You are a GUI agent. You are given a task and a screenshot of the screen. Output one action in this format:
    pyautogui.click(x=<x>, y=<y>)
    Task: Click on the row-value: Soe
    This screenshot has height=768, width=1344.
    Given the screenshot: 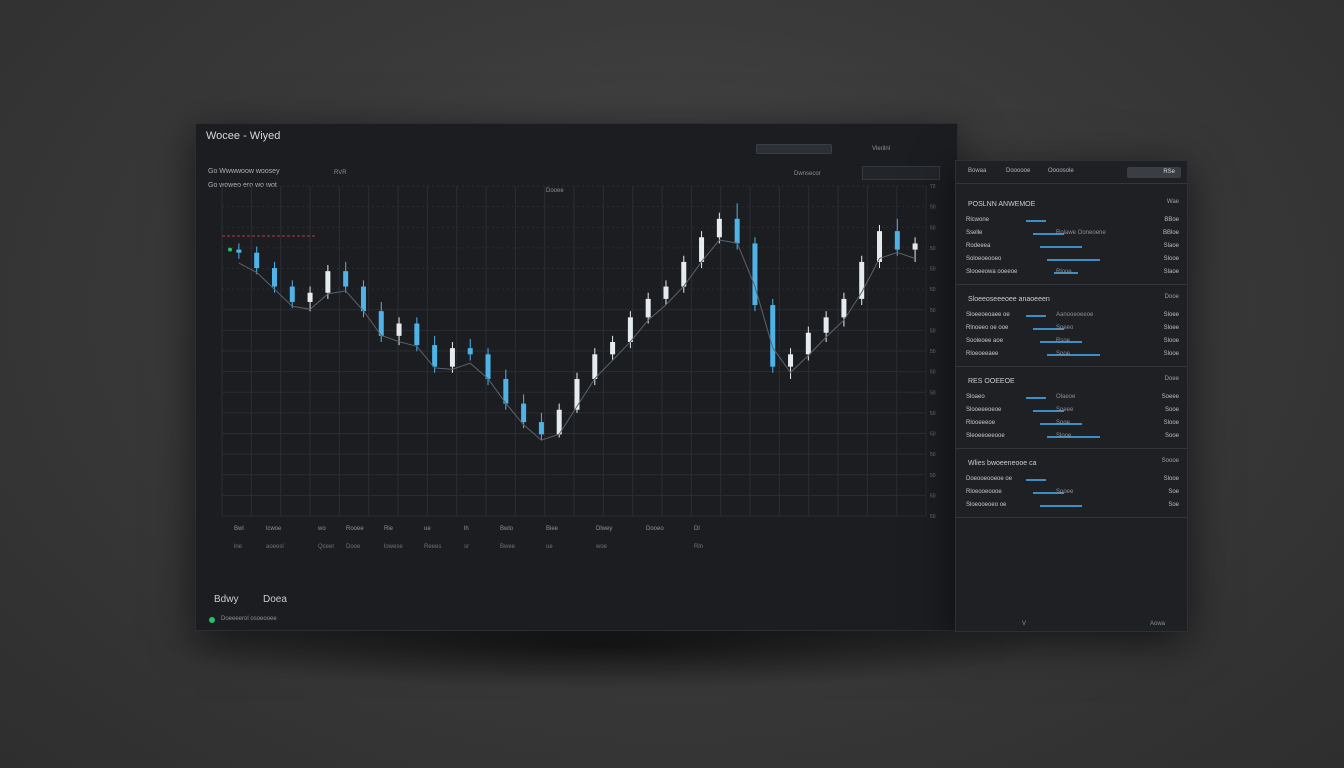 What is the action you would take?
    pyautogui.click(x=1173, y=505)
    